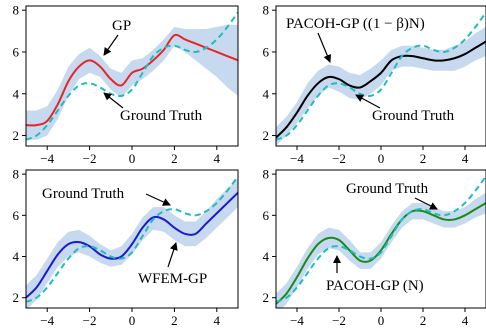  What do you see at coordinates (375, 286) in the screenshot?
I see `annotation-label: PACOH-GP (N)` at bounding box center [375, 286].